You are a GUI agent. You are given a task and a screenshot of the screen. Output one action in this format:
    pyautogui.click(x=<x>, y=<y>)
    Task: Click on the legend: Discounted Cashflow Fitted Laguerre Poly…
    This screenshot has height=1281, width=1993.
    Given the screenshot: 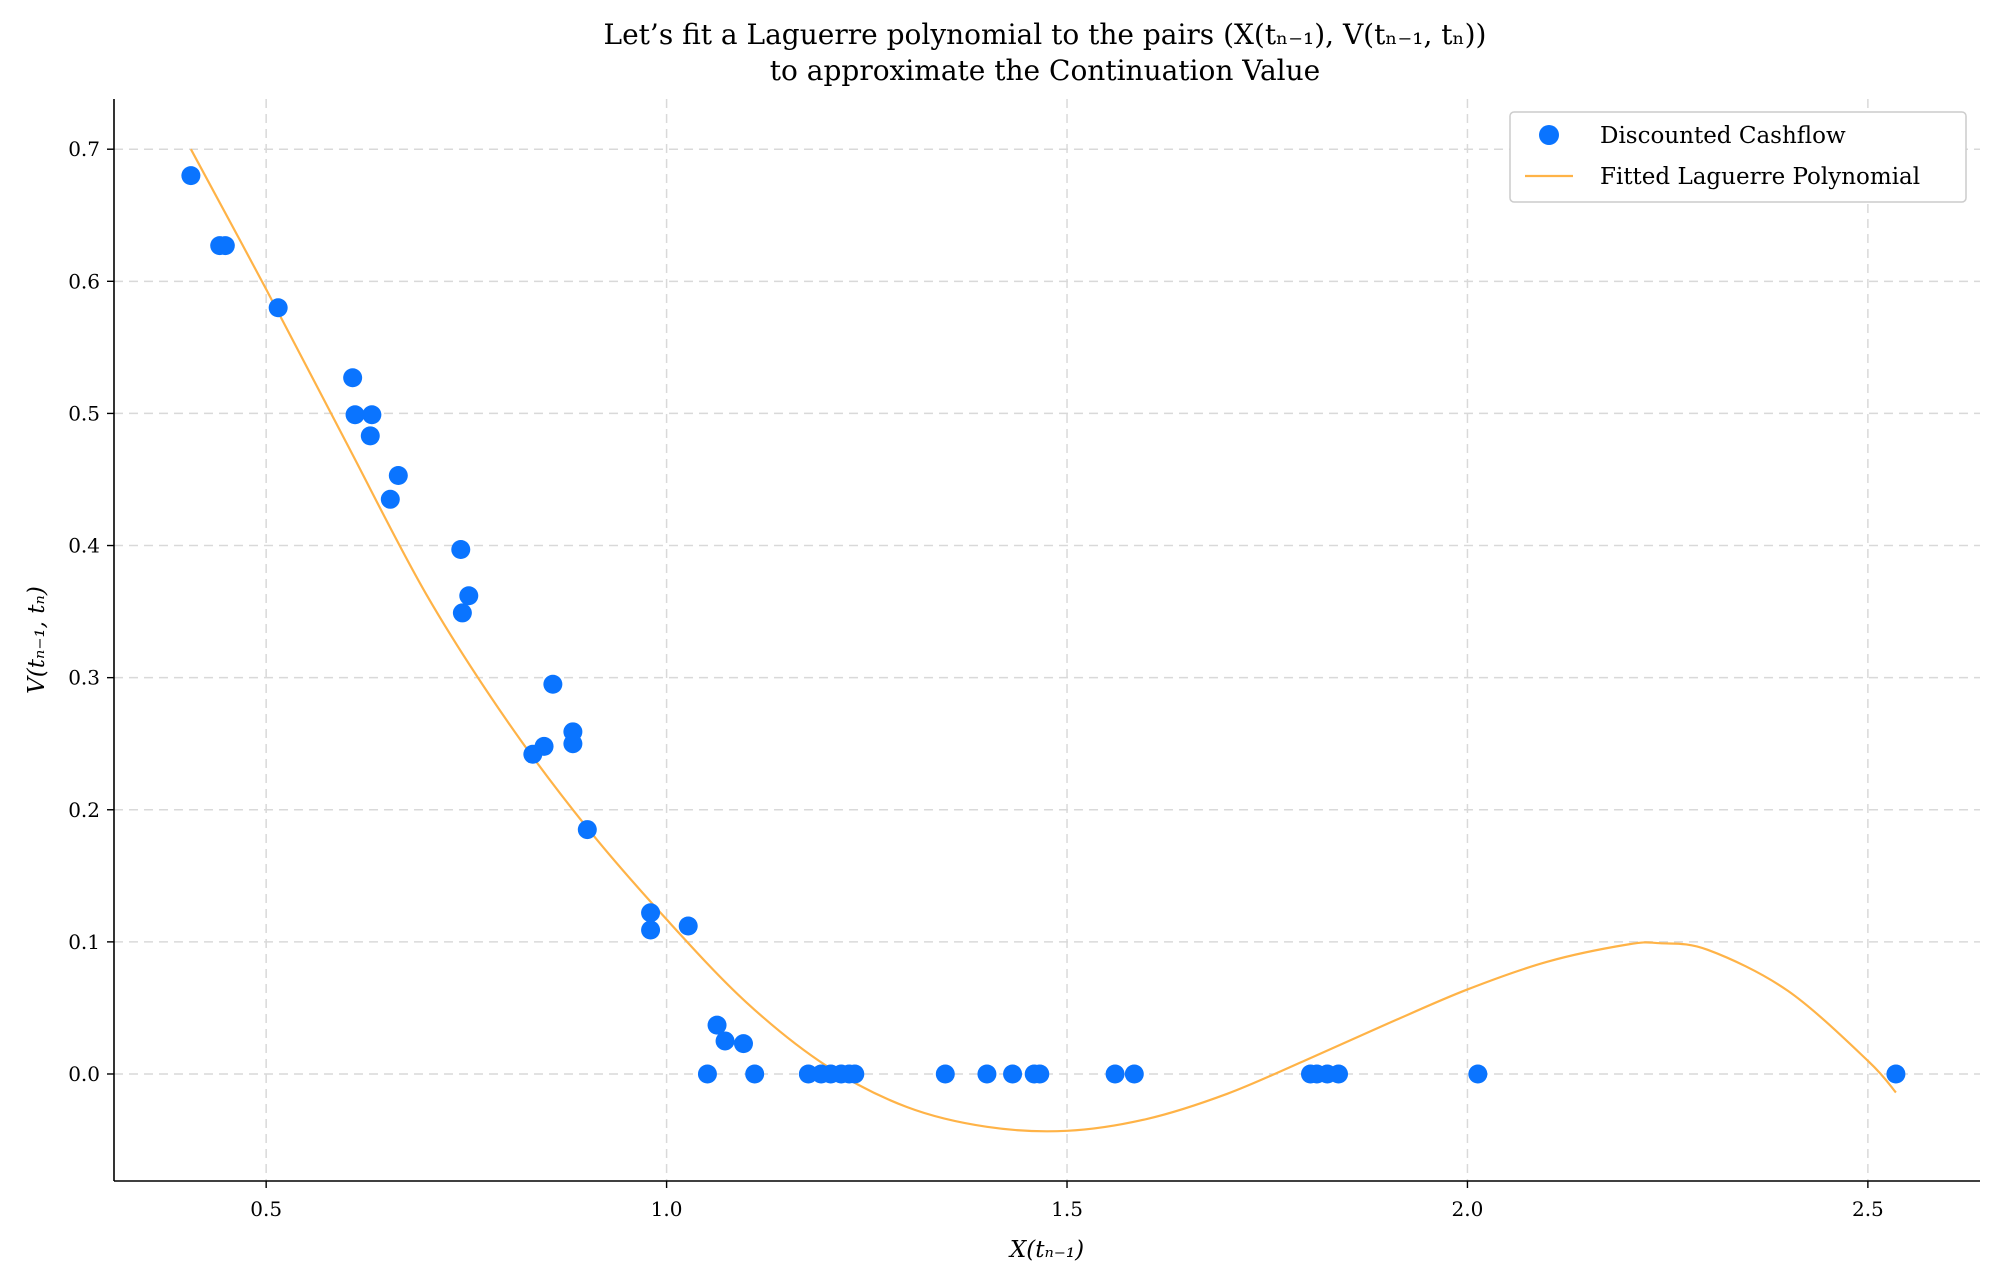 What is the action you would take?
    pyautogui.click(x=1738, y=157)
    